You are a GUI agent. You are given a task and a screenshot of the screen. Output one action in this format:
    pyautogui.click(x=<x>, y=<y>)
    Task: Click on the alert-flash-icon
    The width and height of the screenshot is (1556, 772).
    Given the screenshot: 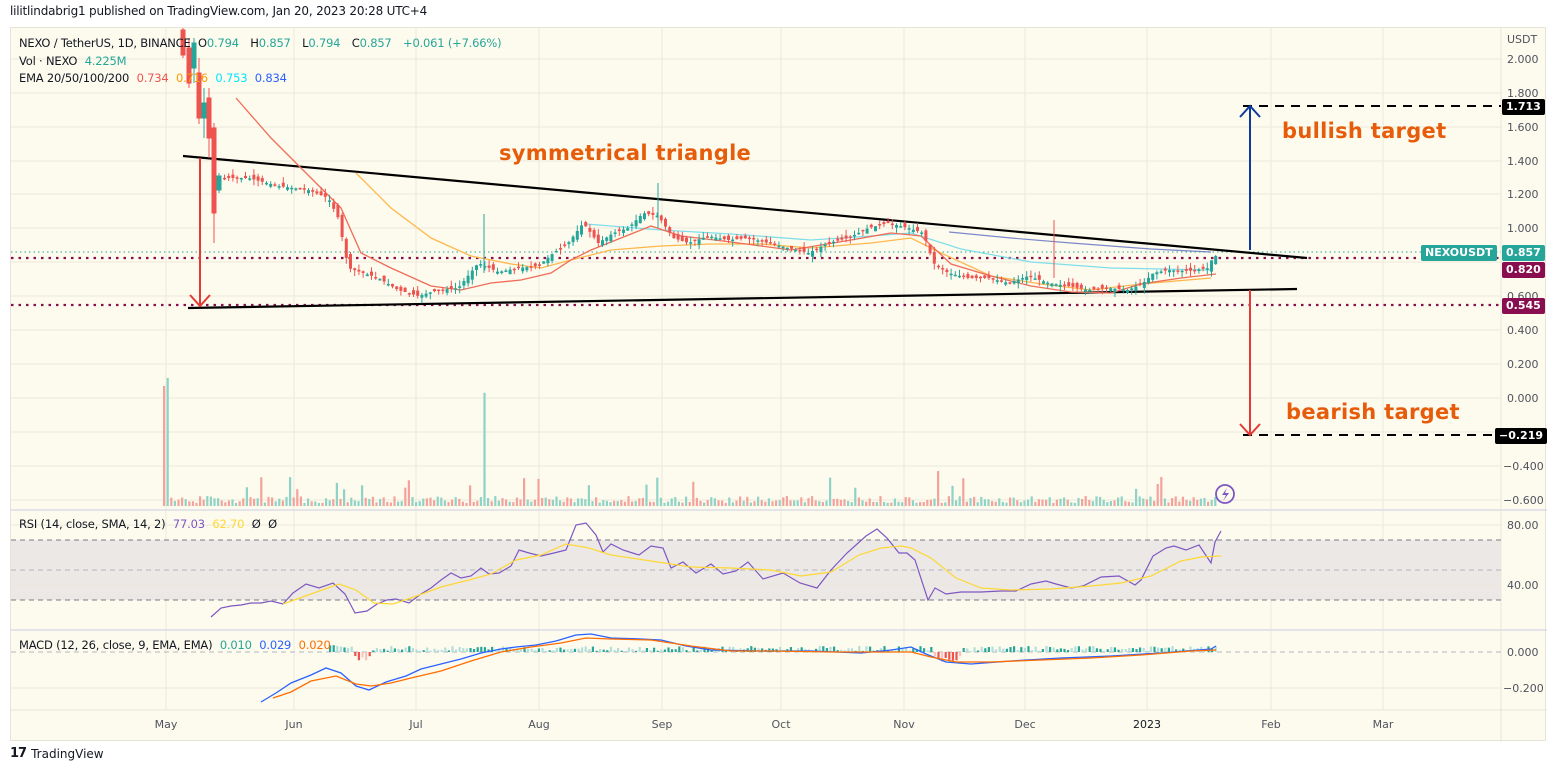 What is the action you would take?
    pyautogui.click(x=1225, y=494)
    